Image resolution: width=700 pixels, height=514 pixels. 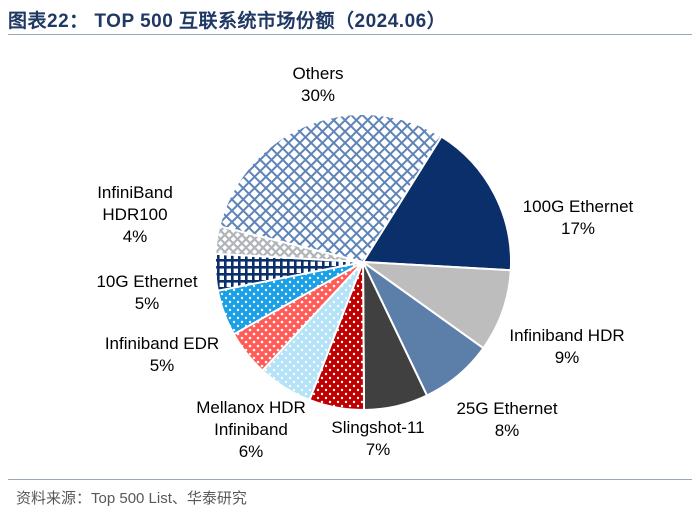 I want to click on slice-label-7: Infiniband EDR 5%, so click(x=162, y=354).